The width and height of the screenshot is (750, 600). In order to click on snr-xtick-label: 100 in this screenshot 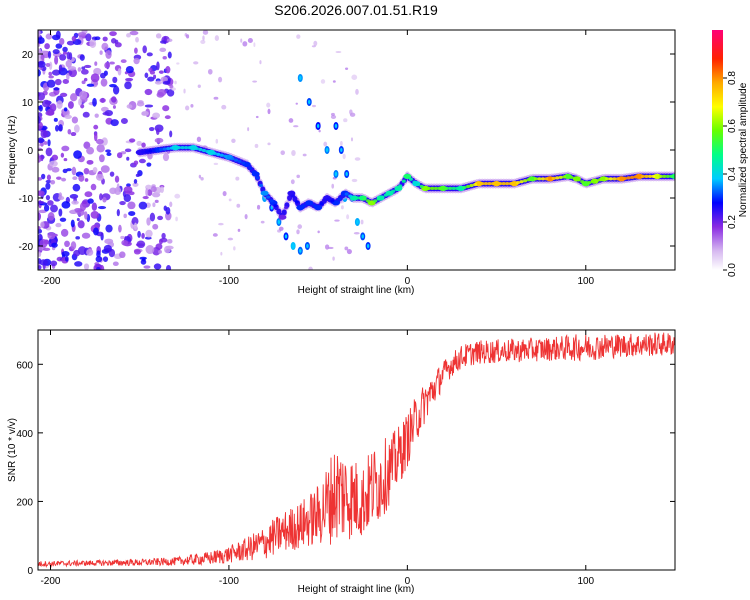, I will do `click(585, 581)`.